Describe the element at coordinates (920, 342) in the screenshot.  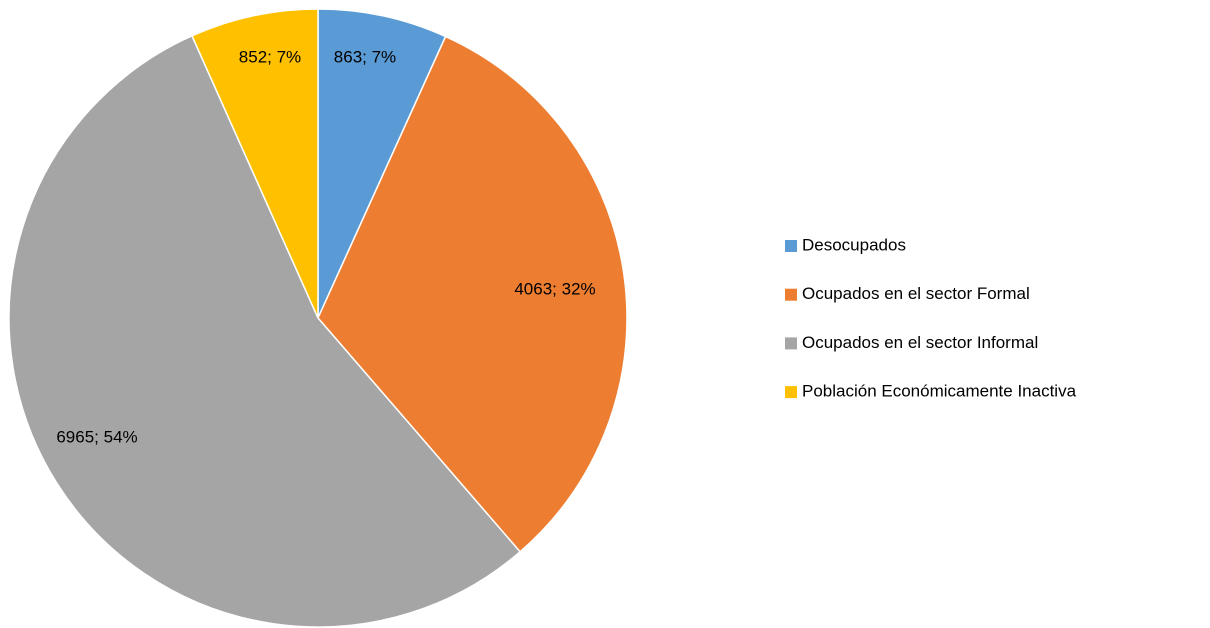
I see `legend-label: Ocupados en el sector Informal` at that location.